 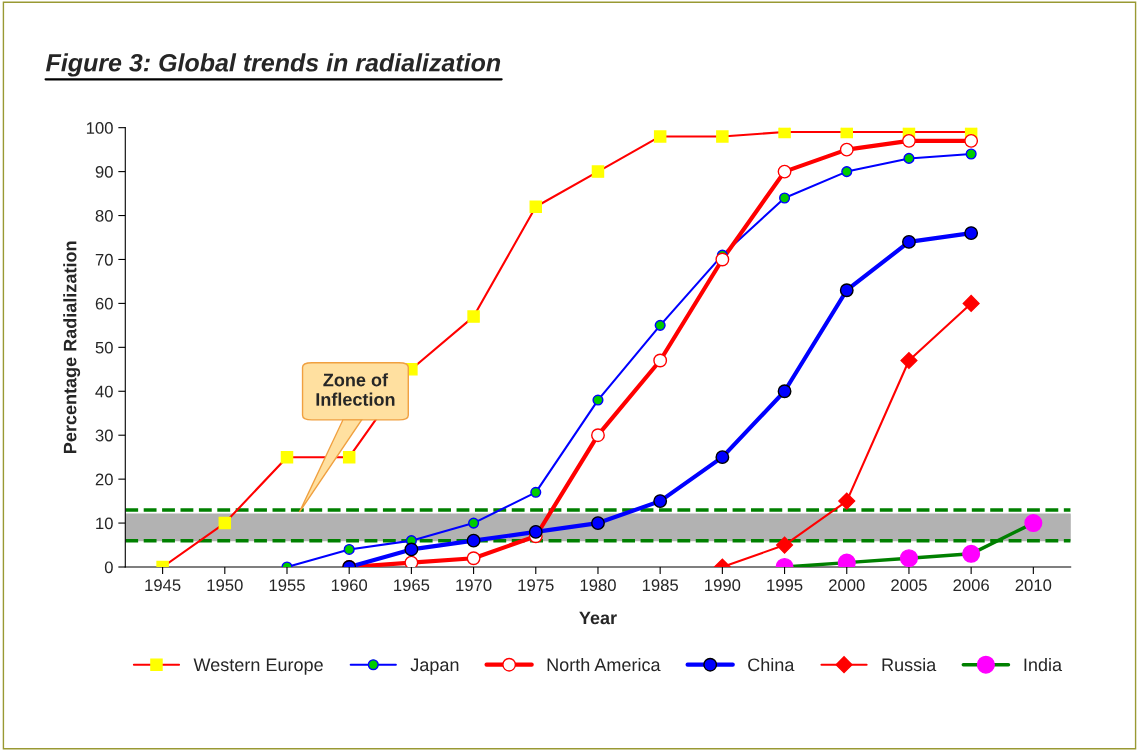 What do you see at coordinates (163, 585) in the screenshot?
I see `x-tick-label: 1945` at bounding box center [163, 585].